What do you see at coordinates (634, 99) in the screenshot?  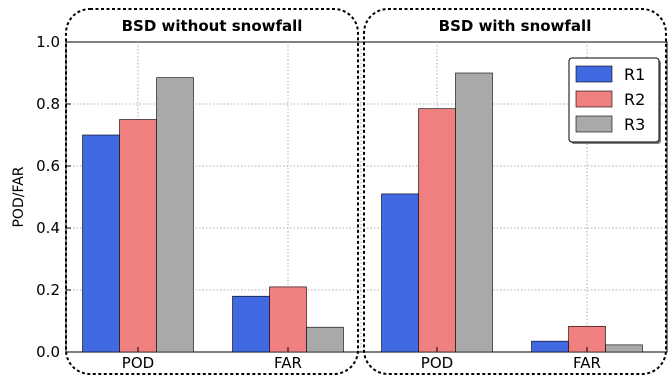 I see `legend-label: R2` at bounding box center [634, 99].